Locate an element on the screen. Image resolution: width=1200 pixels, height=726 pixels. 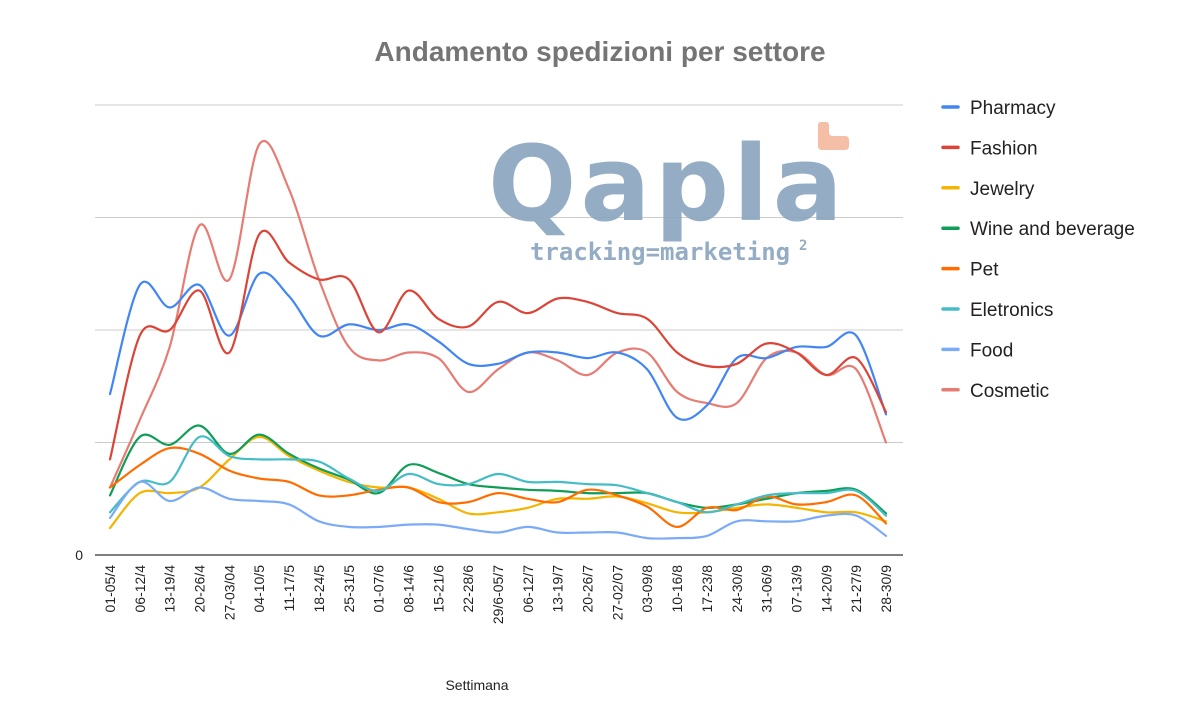
series-line-eletronics is located at coordinates (498, 476).